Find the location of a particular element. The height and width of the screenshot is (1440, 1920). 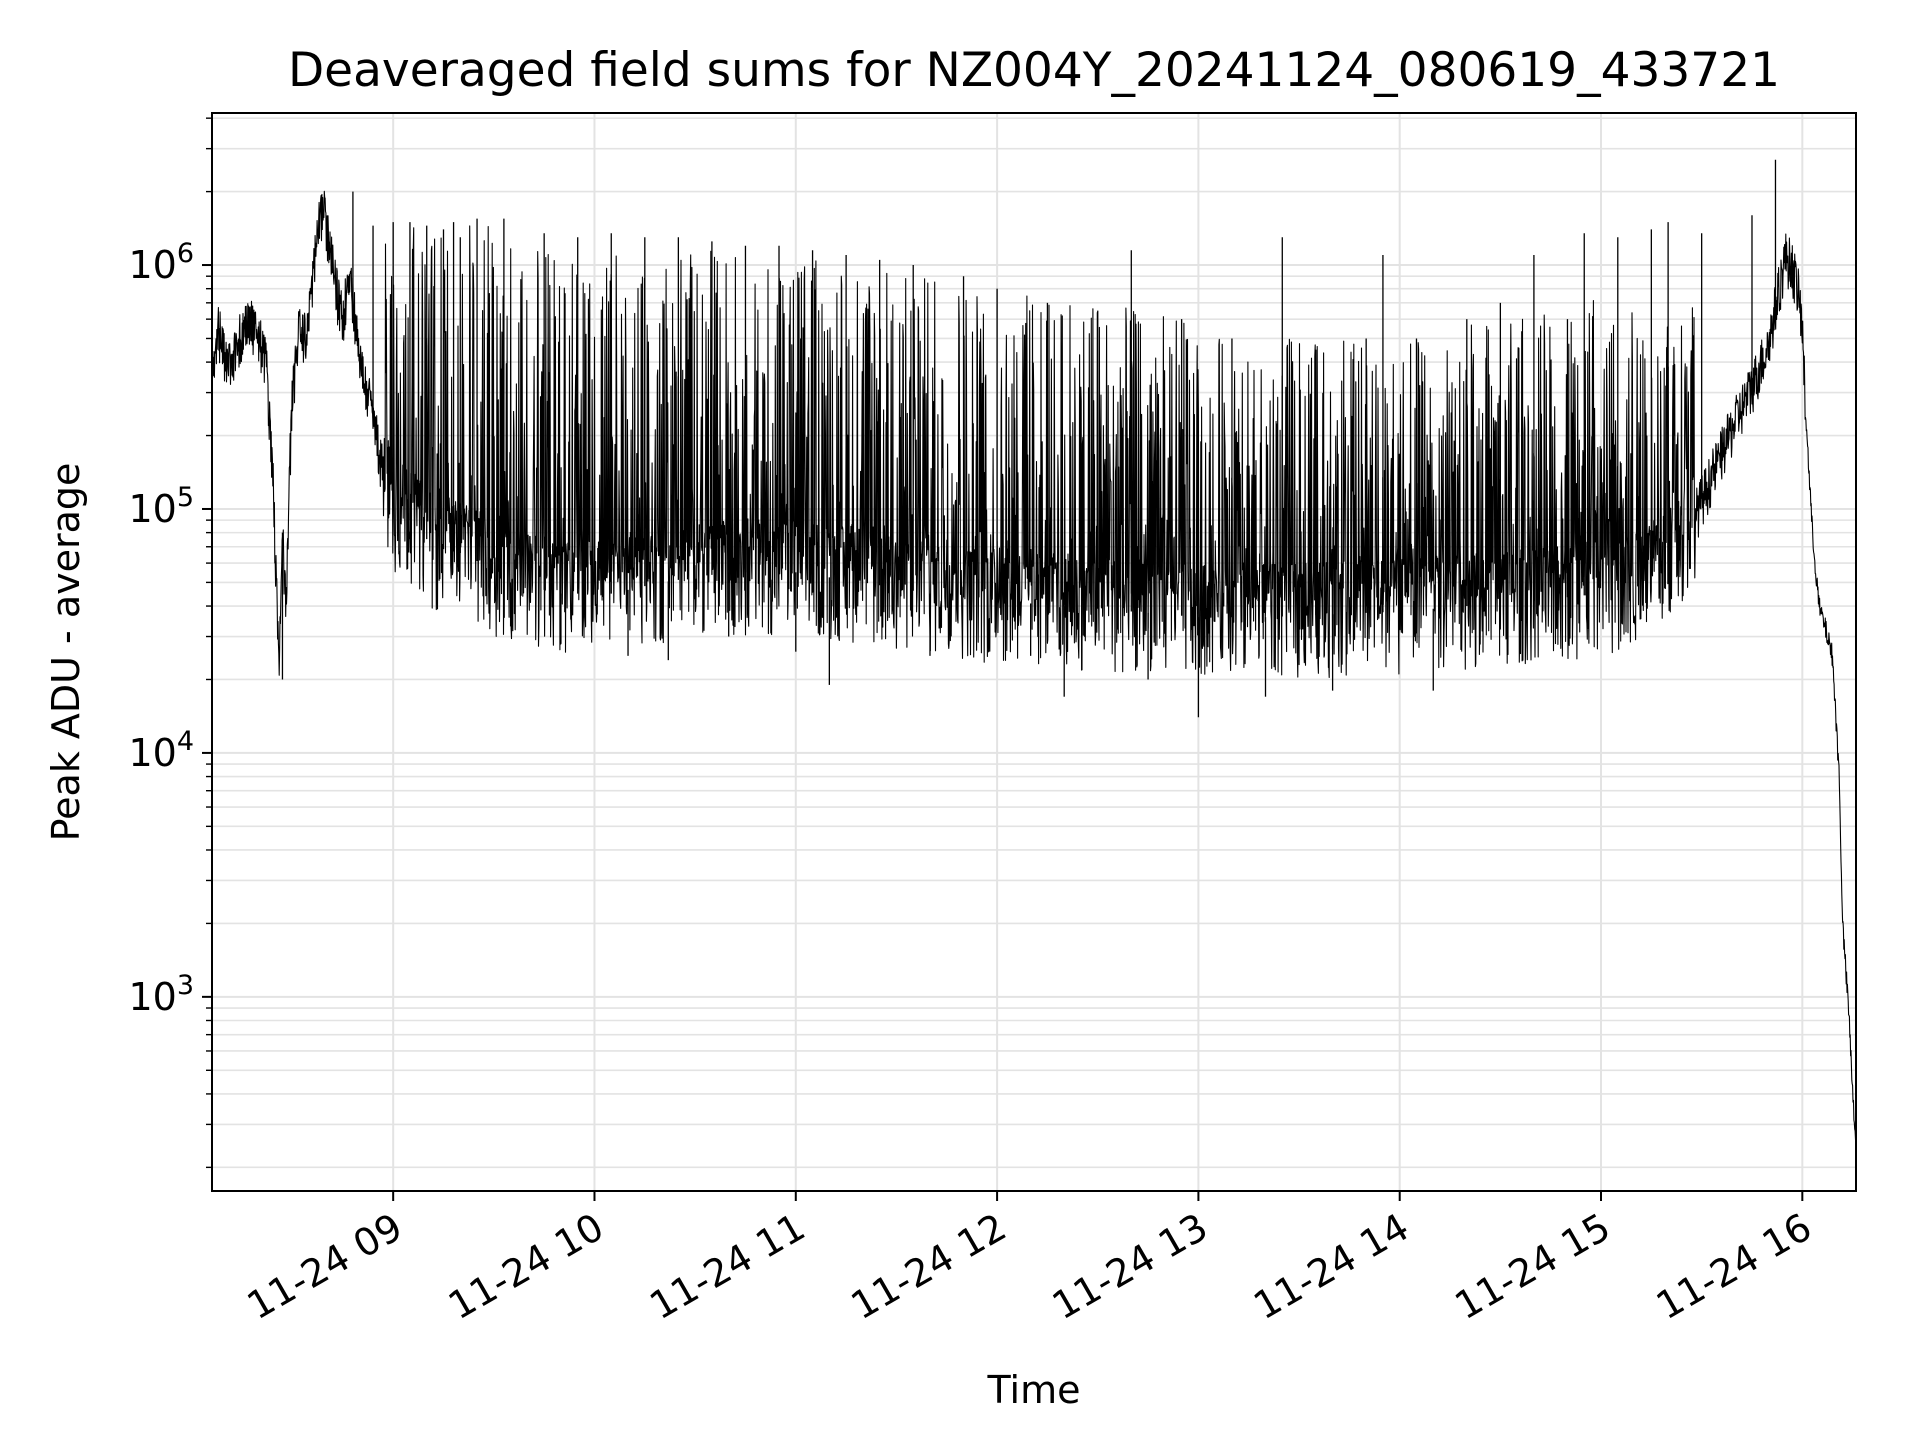

y-tick-label: 106 is located at coordinates (161, 262).